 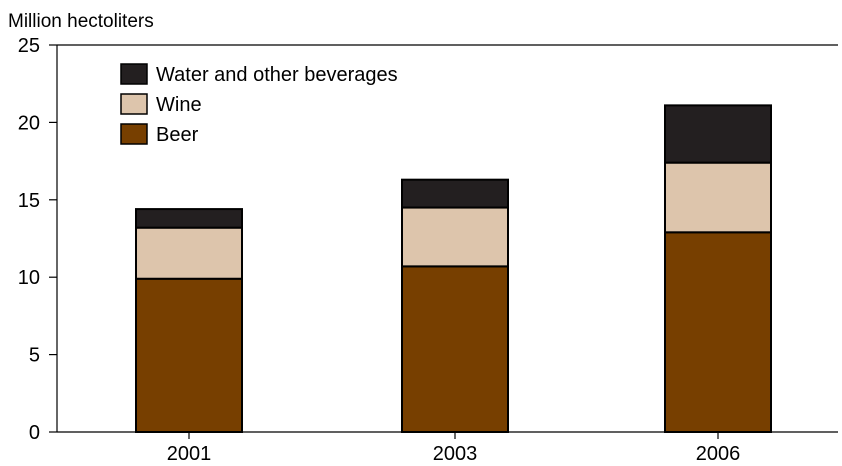 What do you see at coordinates (81, 21) in the screenshot?
I see `y-axis-label: Million hectoliters` at bounding box center [81, 21].